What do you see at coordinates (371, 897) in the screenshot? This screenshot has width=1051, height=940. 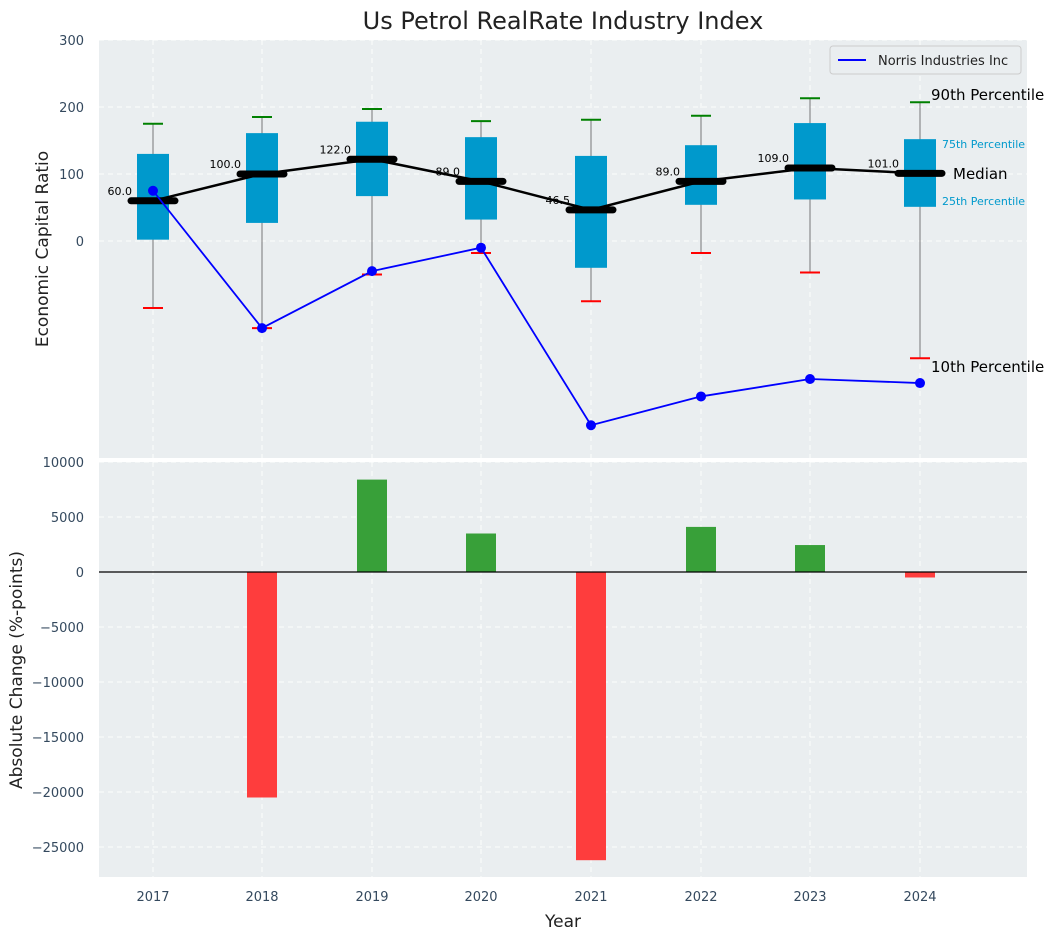 I see `xtick-label-2019: 2019` at bounding box center [371, 897].